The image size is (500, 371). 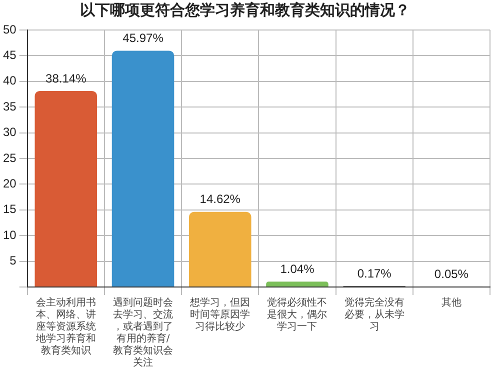 What do you see at coordinates (374, 314) in the screenshot?
I see `x-tick-label: 觉得完全没有必要，从未学习` at bounding box center [374, 314].